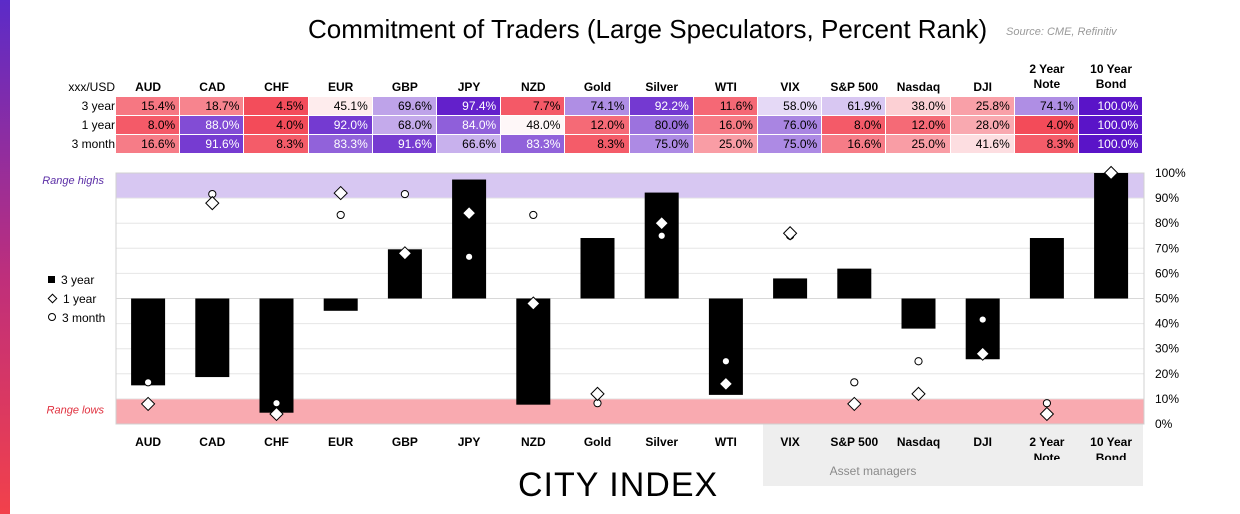 The width and height of the screenshot is (1240, 514). What do you see at coordinates (726, 442) in the screenshot?
I see `x-tick-label: WTI` at bounding box center [726, 442].